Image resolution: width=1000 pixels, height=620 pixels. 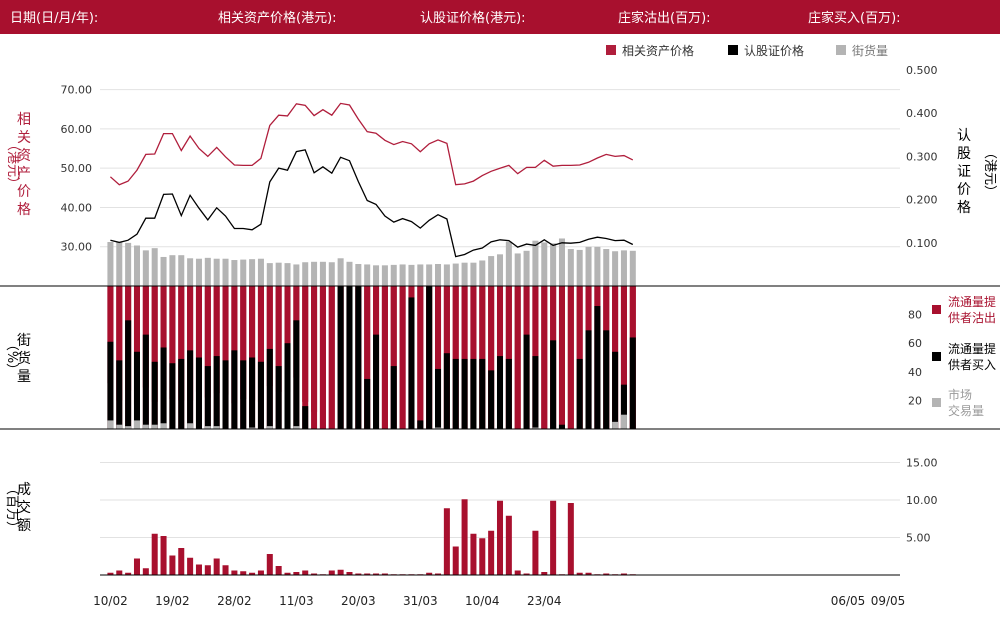 What do you see at coordinates (24, 341) in the screenshot?
I see `mid-axis-char: 街` at bounding box center [24, 341].